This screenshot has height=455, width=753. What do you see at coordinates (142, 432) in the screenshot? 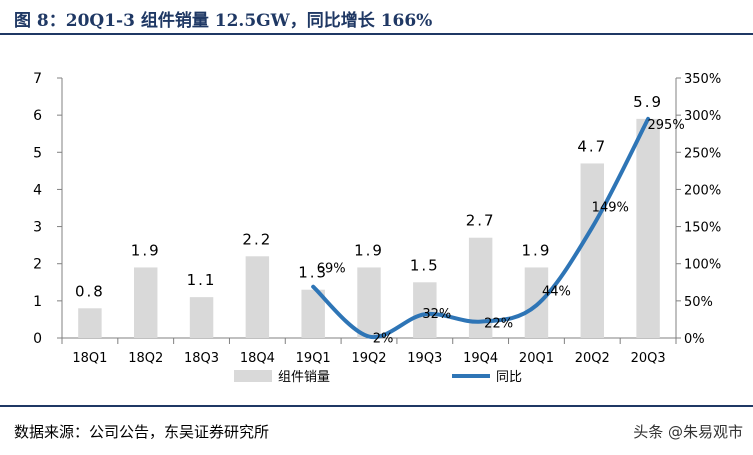
I see `source-note: 数据来源：公司公告，东吴证券研究所` at bounding box center [142, 432].